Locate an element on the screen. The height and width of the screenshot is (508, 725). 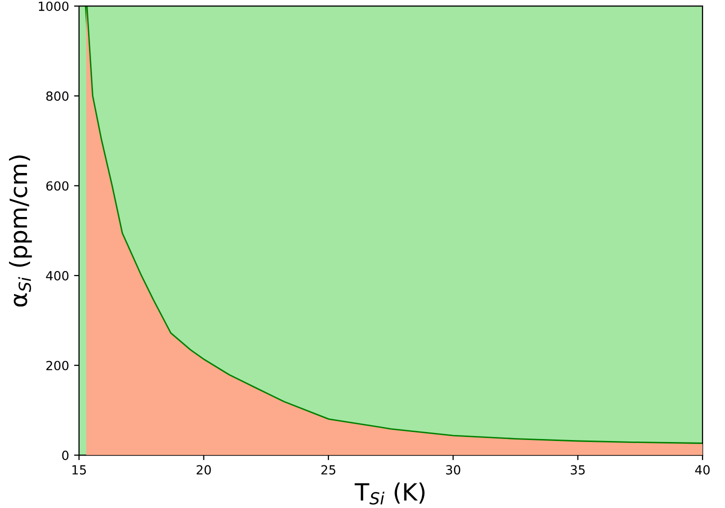
x-tick-label: 30 is located at coordinates (453, 470).